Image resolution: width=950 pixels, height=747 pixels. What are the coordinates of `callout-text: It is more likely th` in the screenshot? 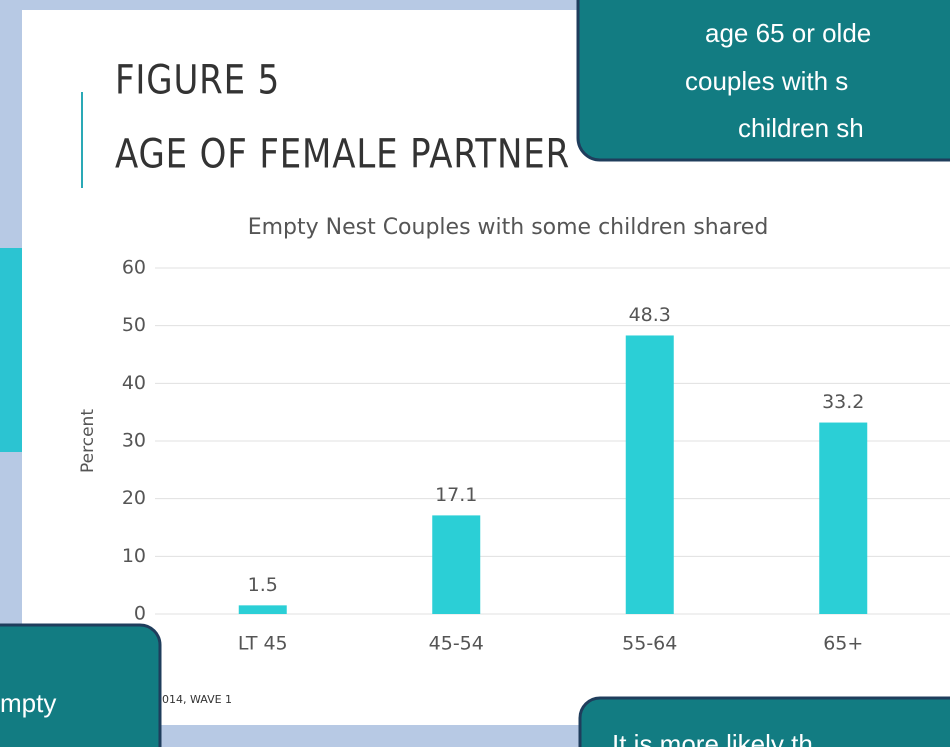 It's located at (712, 738).